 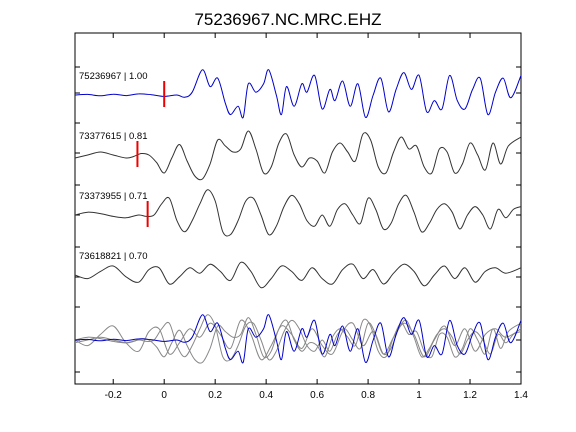 What do you see at coordinates (287, 19) in the screenshot?
I see `chart-title: 75236967.NC.MRC.EHZ` at bounding box center [287, 19].